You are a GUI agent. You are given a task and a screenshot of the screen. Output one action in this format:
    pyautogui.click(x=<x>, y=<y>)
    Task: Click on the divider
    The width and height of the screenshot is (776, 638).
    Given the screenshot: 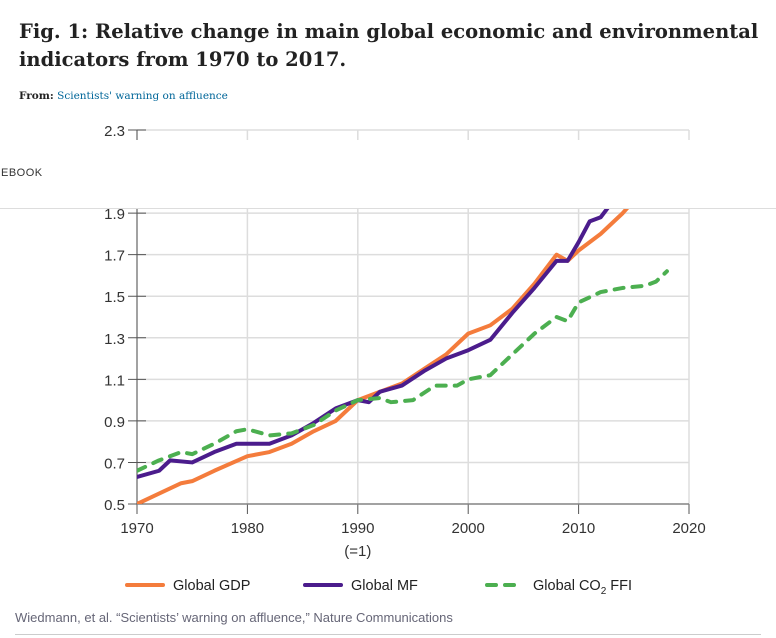 What is the action you would take?
    pyautogui.click(x=388, y=634)
    